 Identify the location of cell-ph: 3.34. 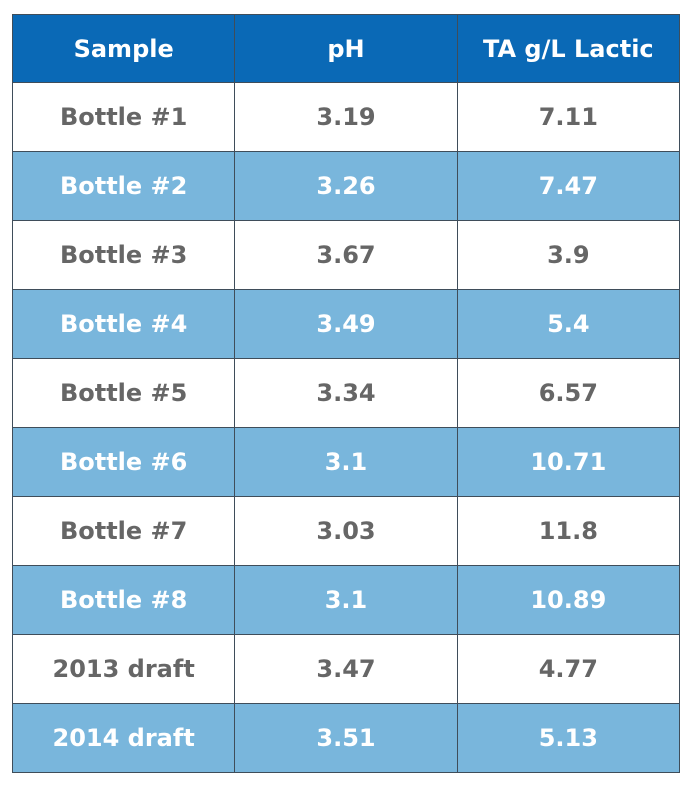
(346, 393).